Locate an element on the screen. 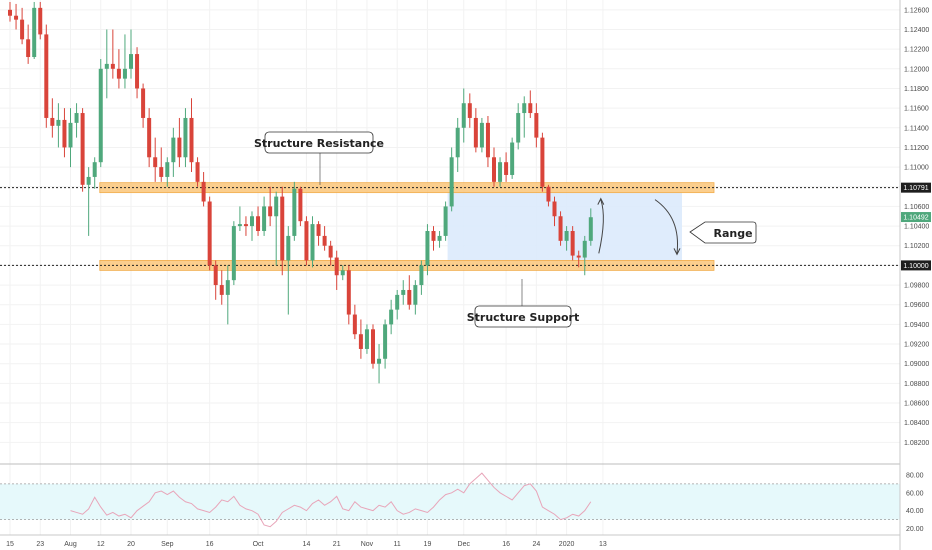  arrow-up-icon is located at coordinates (601, 226).